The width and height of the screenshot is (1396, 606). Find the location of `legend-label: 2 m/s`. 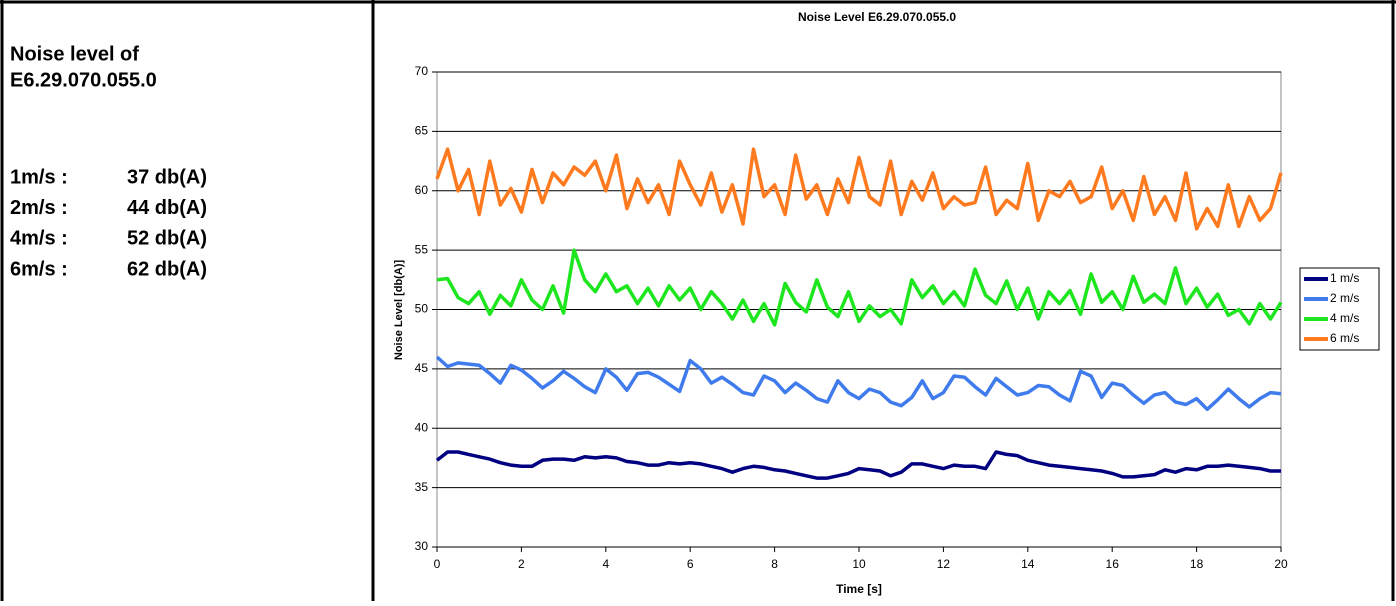

legend-label: 2 m/s is located at coordinates (1344, 298).